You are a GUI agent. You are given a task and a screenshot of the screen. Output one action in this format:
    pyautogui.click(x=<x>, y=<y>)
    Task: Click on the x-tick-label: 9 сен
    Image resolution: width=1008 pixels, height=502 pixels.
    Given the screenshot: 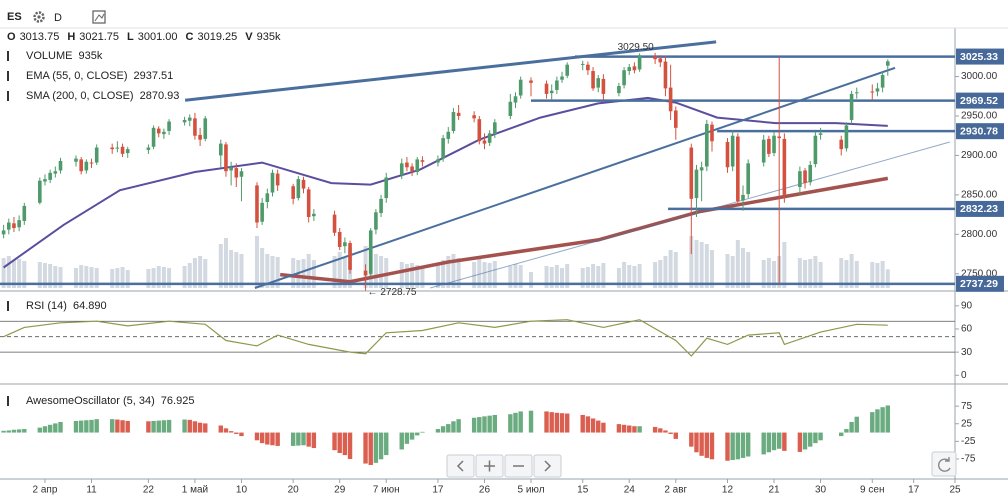 What is the action you would take?
    pyautogui.click(x=872, y=490)
    